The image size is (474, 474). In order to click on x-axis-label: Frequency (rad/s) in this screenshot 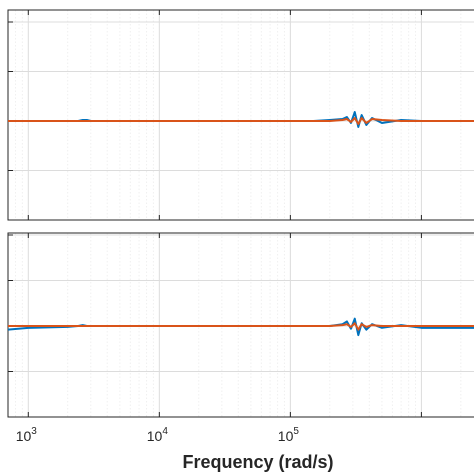, I will do `click(257, 462)`.